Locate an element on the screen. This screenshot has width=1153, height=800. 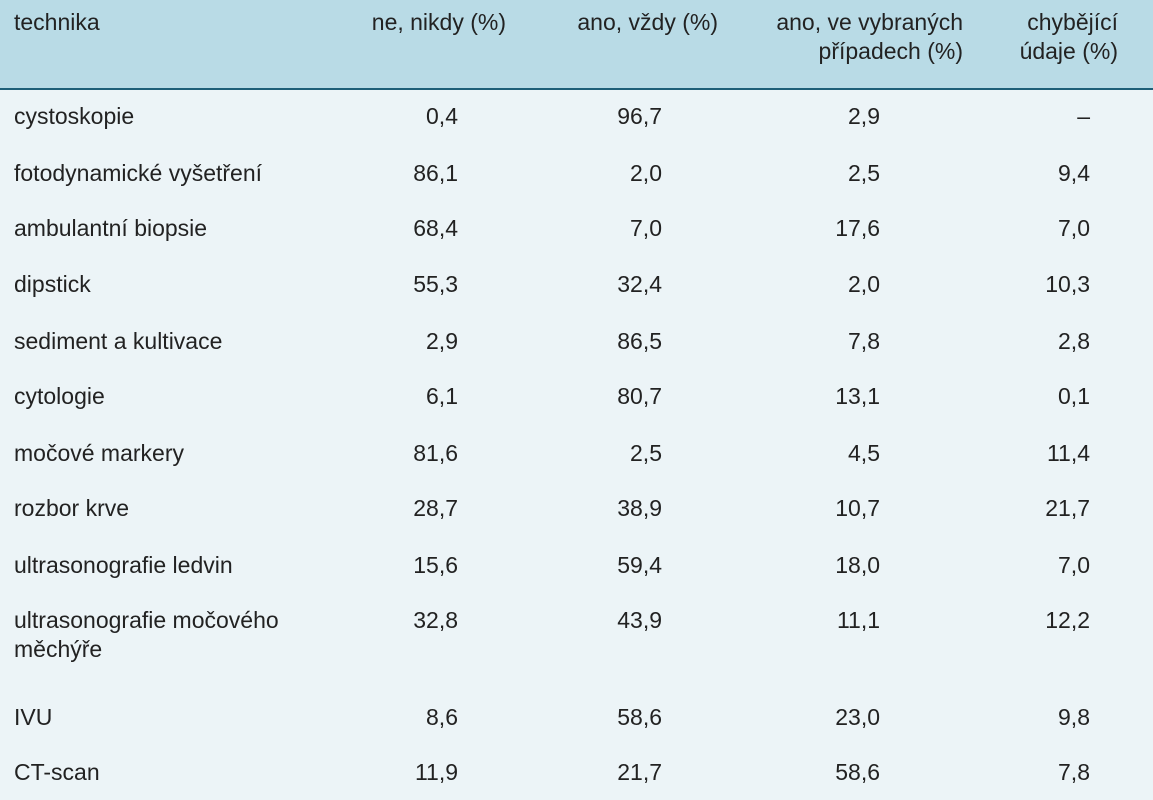
cell-never: 81,6 is located at coordinates (435, 453).